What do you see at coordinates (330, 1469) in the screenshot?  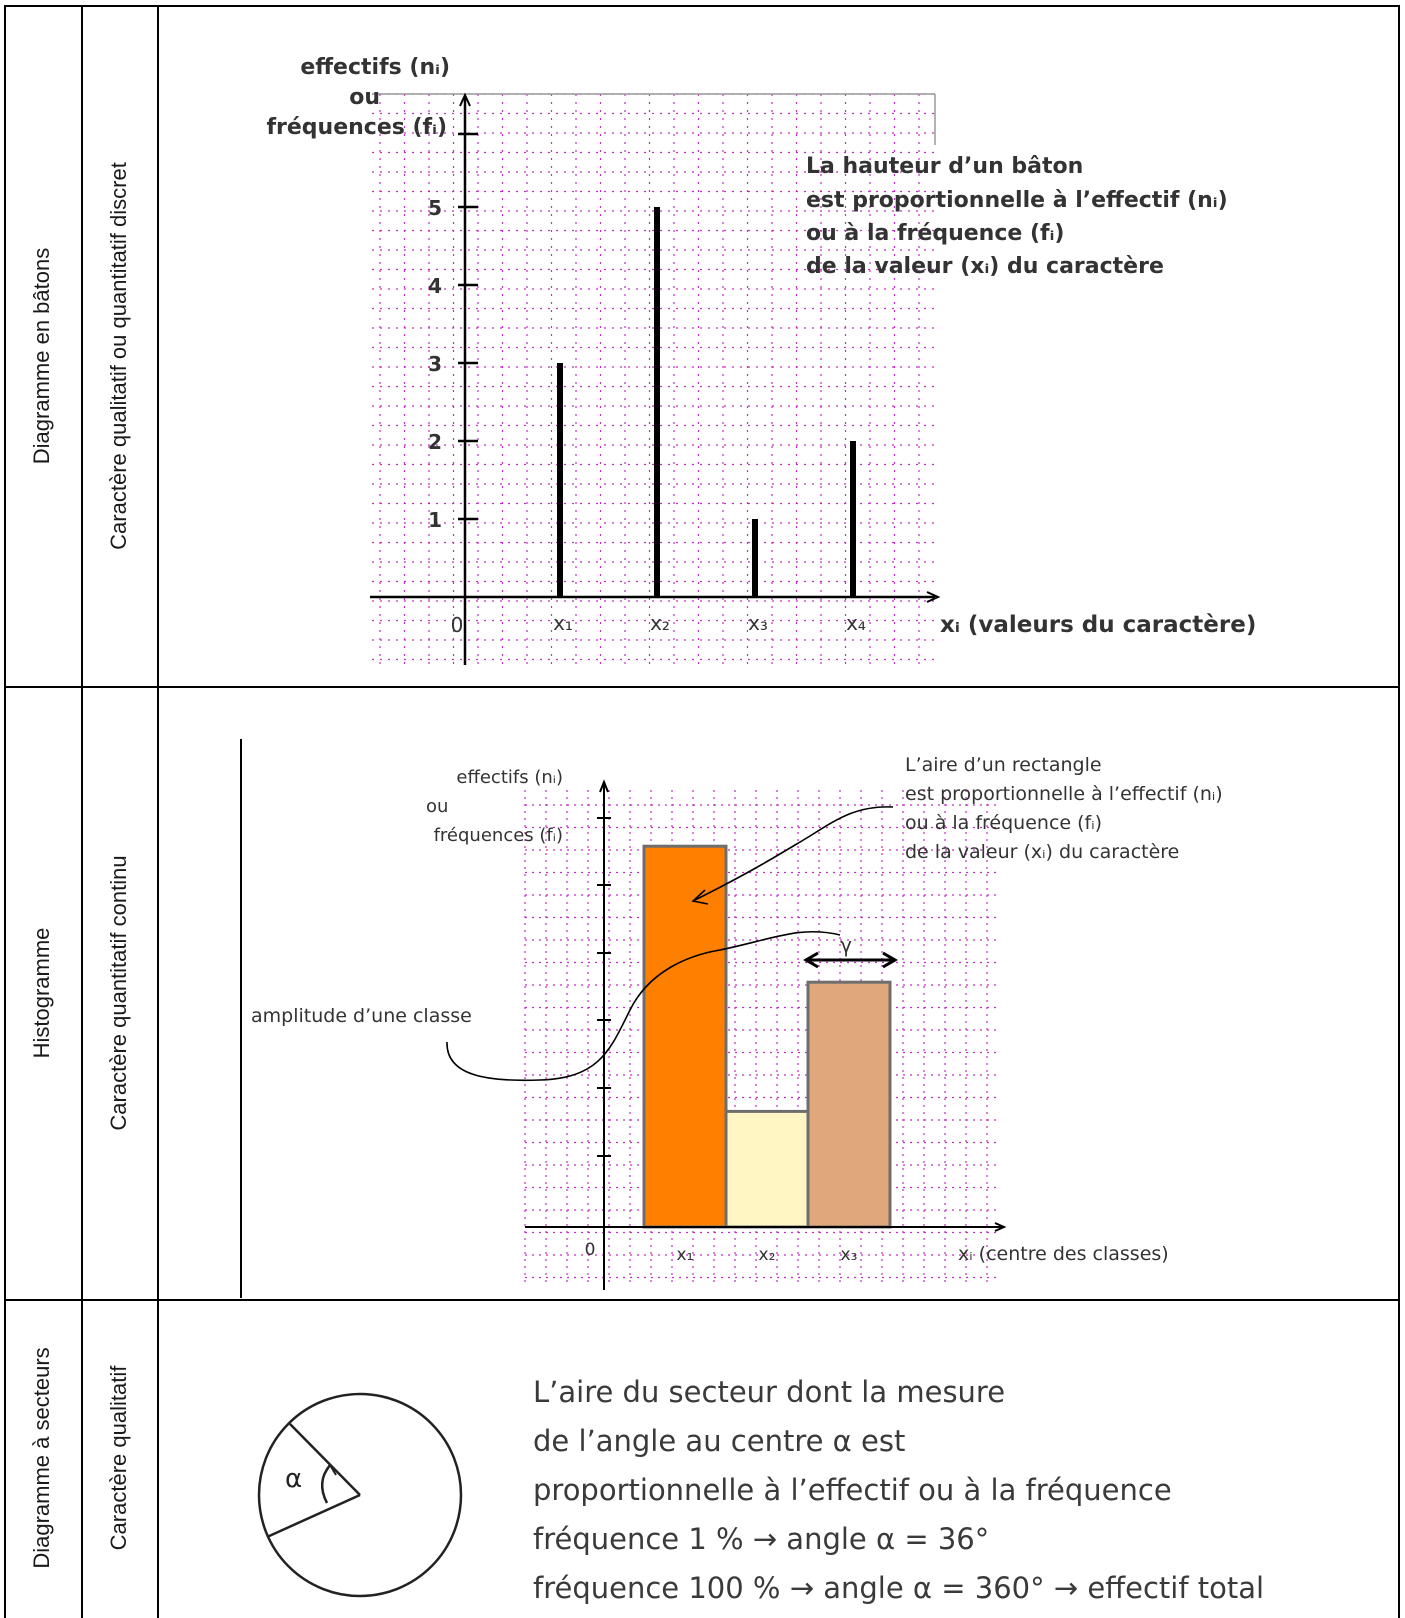 I see `angle-arrow-icon` at bounding box center [330, 1469].